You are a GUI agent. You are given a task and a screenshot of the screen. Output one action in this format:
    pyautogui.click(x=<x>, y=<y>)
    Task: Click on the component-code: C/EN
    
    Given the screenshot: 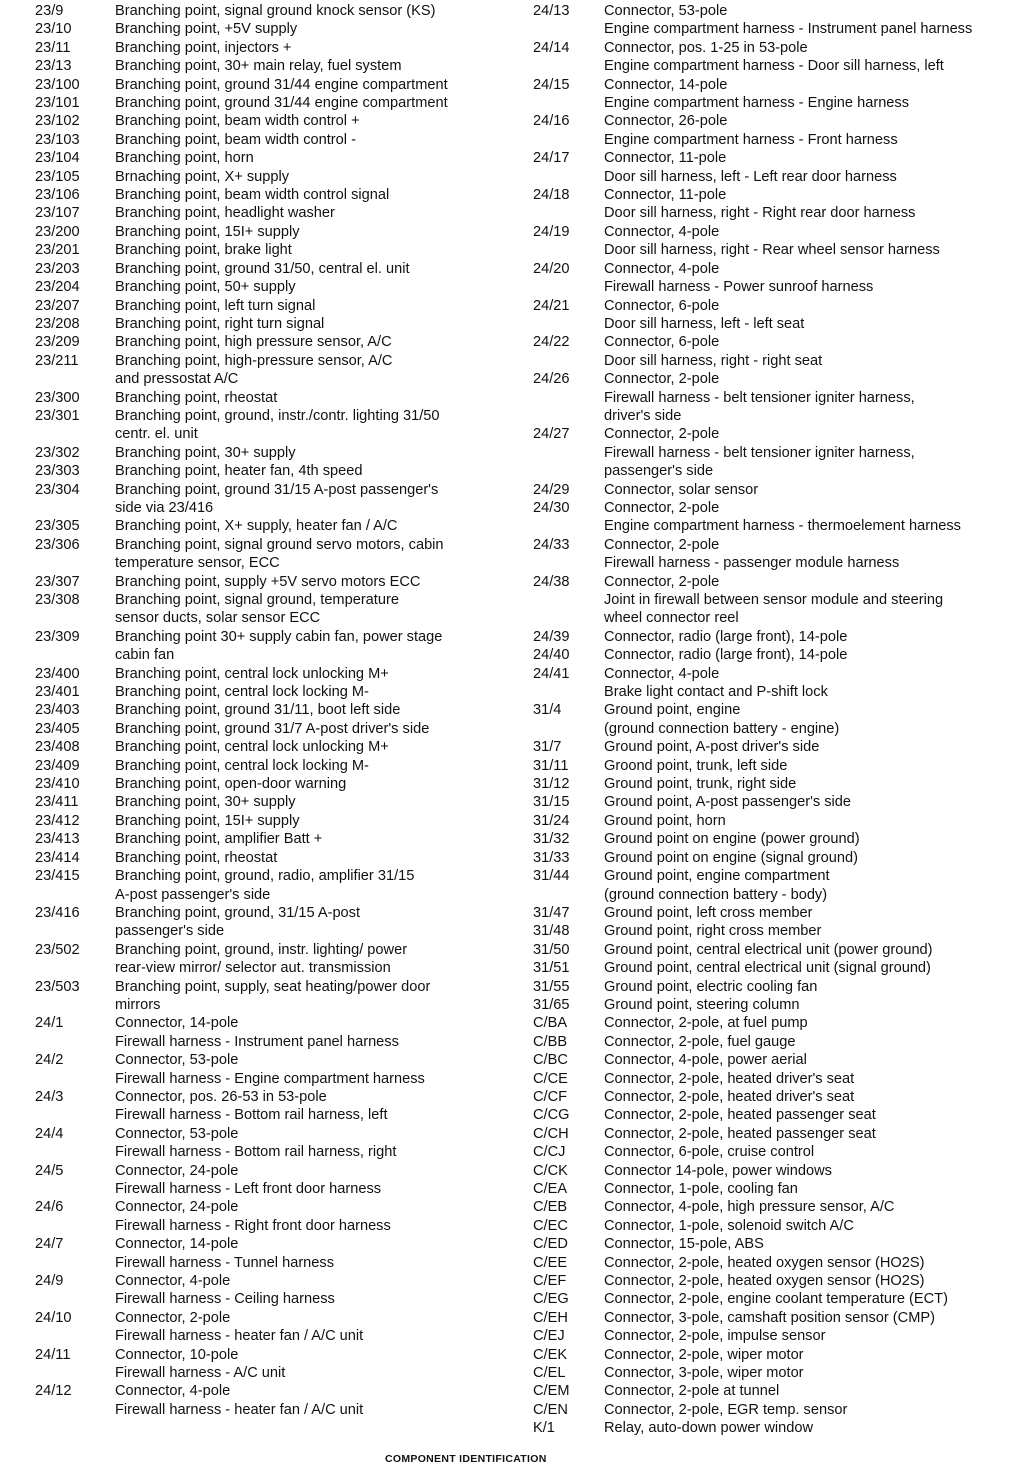 What is the action you would take?
    pyautogui.click(x=550, y=1409)
    